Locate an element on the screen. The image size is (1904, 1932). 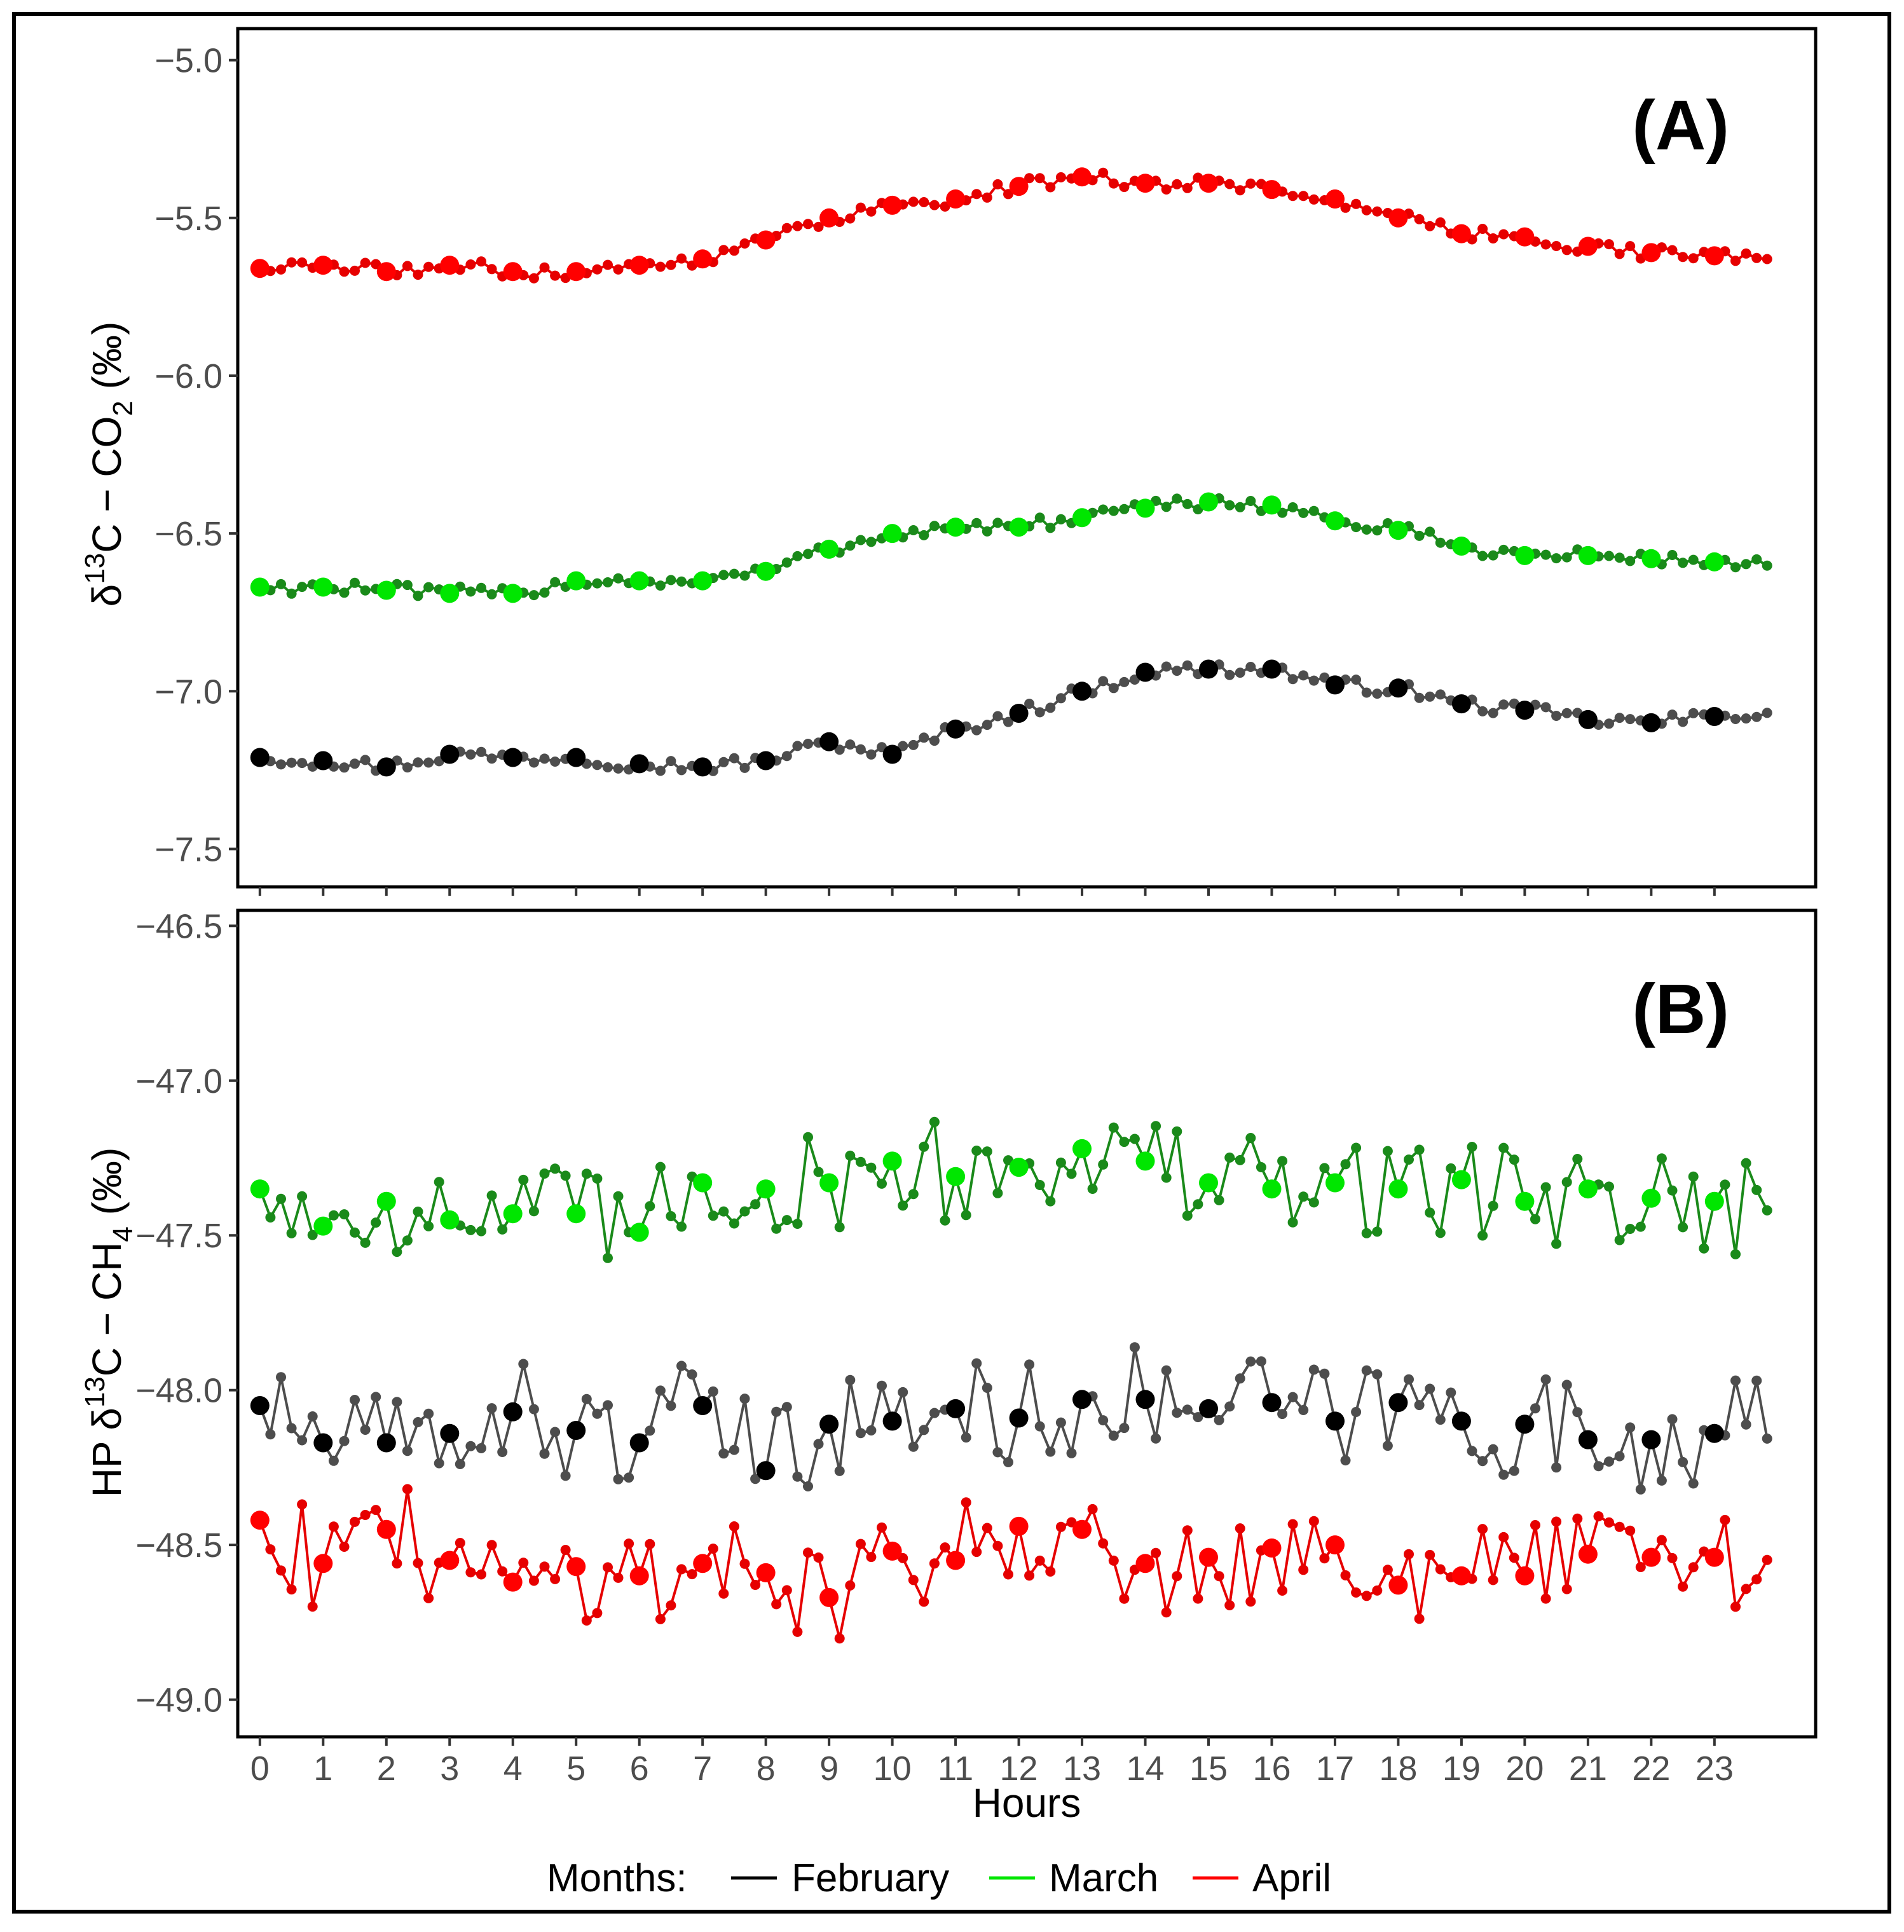
x-tick-label: 12 is located at coordinates (1019, 1769).